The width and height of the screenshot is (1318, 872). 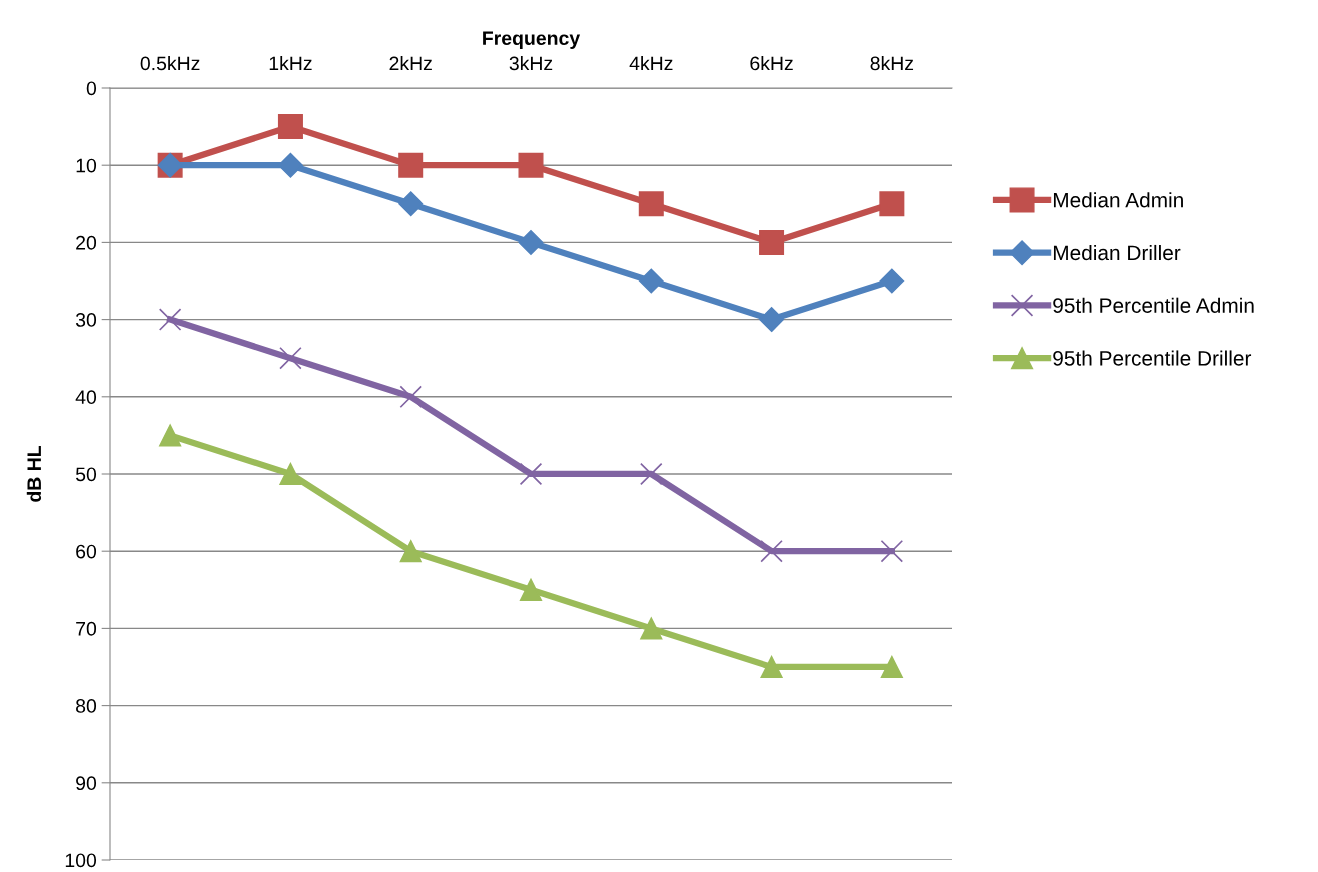 What do you see at coordinates (86, 165) in the screenshot?
I see `y-tick-label: 10` at bounding box center [86, 165].